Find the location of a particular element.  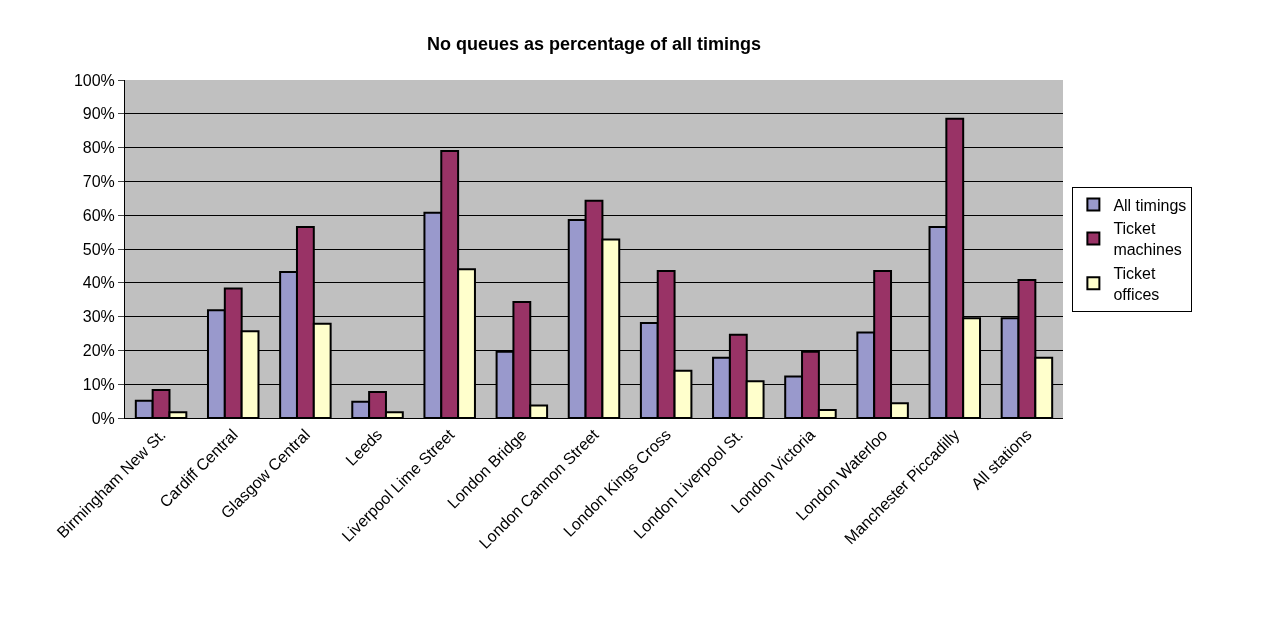

y-tick-label: 30% is located at coordinates (98, 317).